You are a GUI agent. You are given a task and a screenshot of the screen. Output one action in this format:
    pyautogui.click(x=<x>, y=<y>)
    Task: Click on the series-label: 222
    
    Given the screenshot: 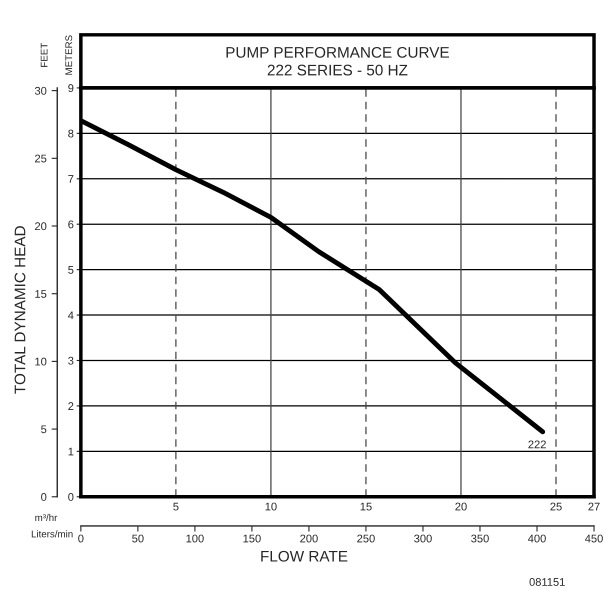 What is the action you would take?
    pyautogui.click(x=537, y=444)
    